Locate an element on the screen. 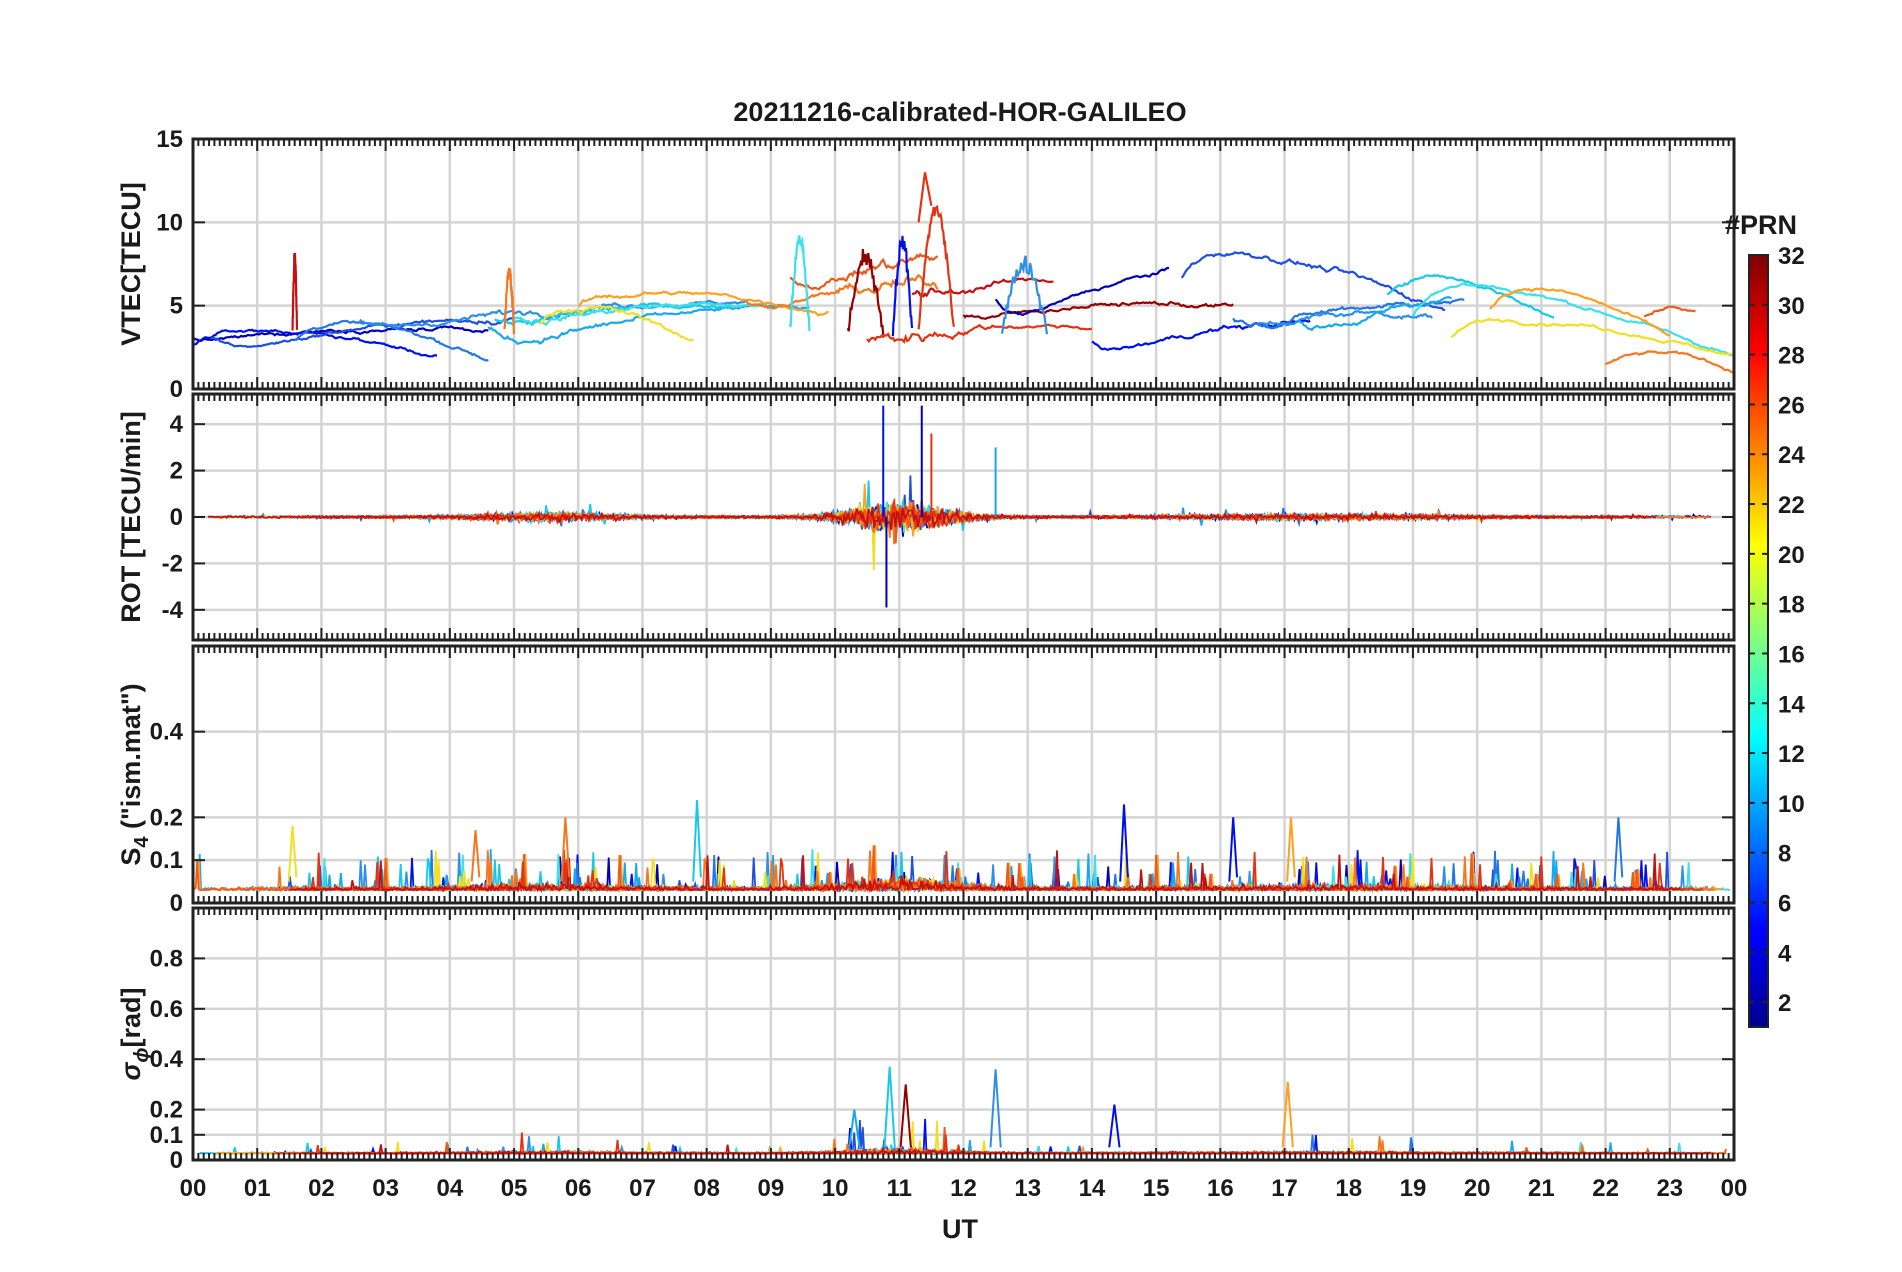  colorbar-tick-label: 2 is located at coordinates (1784, 1003).